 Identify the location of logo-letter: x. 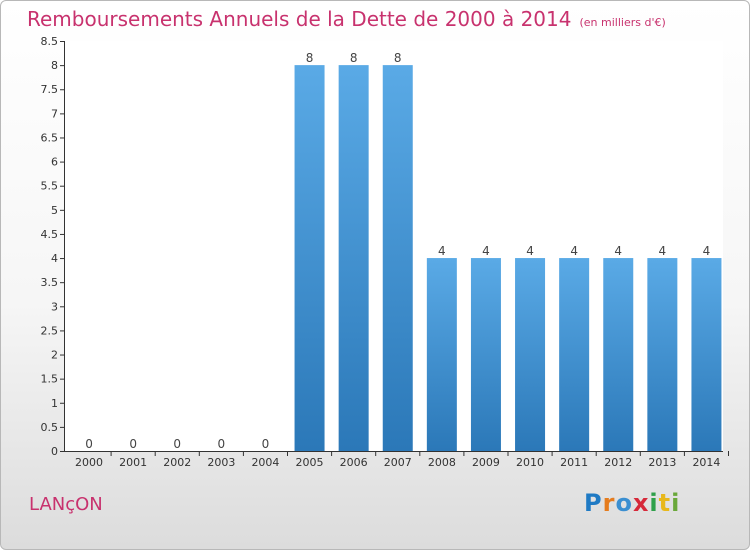
(641, 503).